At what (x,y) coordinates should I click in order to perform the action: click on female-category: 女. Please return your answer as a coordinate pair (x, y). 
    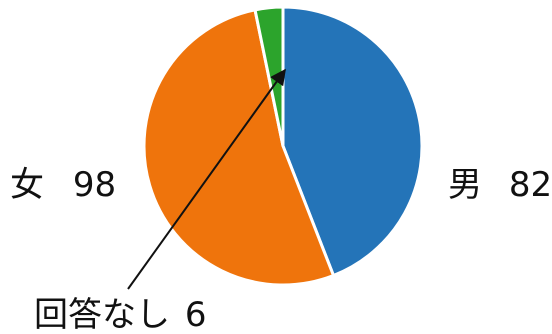
    Looking at the image, I should click on (27, 185).